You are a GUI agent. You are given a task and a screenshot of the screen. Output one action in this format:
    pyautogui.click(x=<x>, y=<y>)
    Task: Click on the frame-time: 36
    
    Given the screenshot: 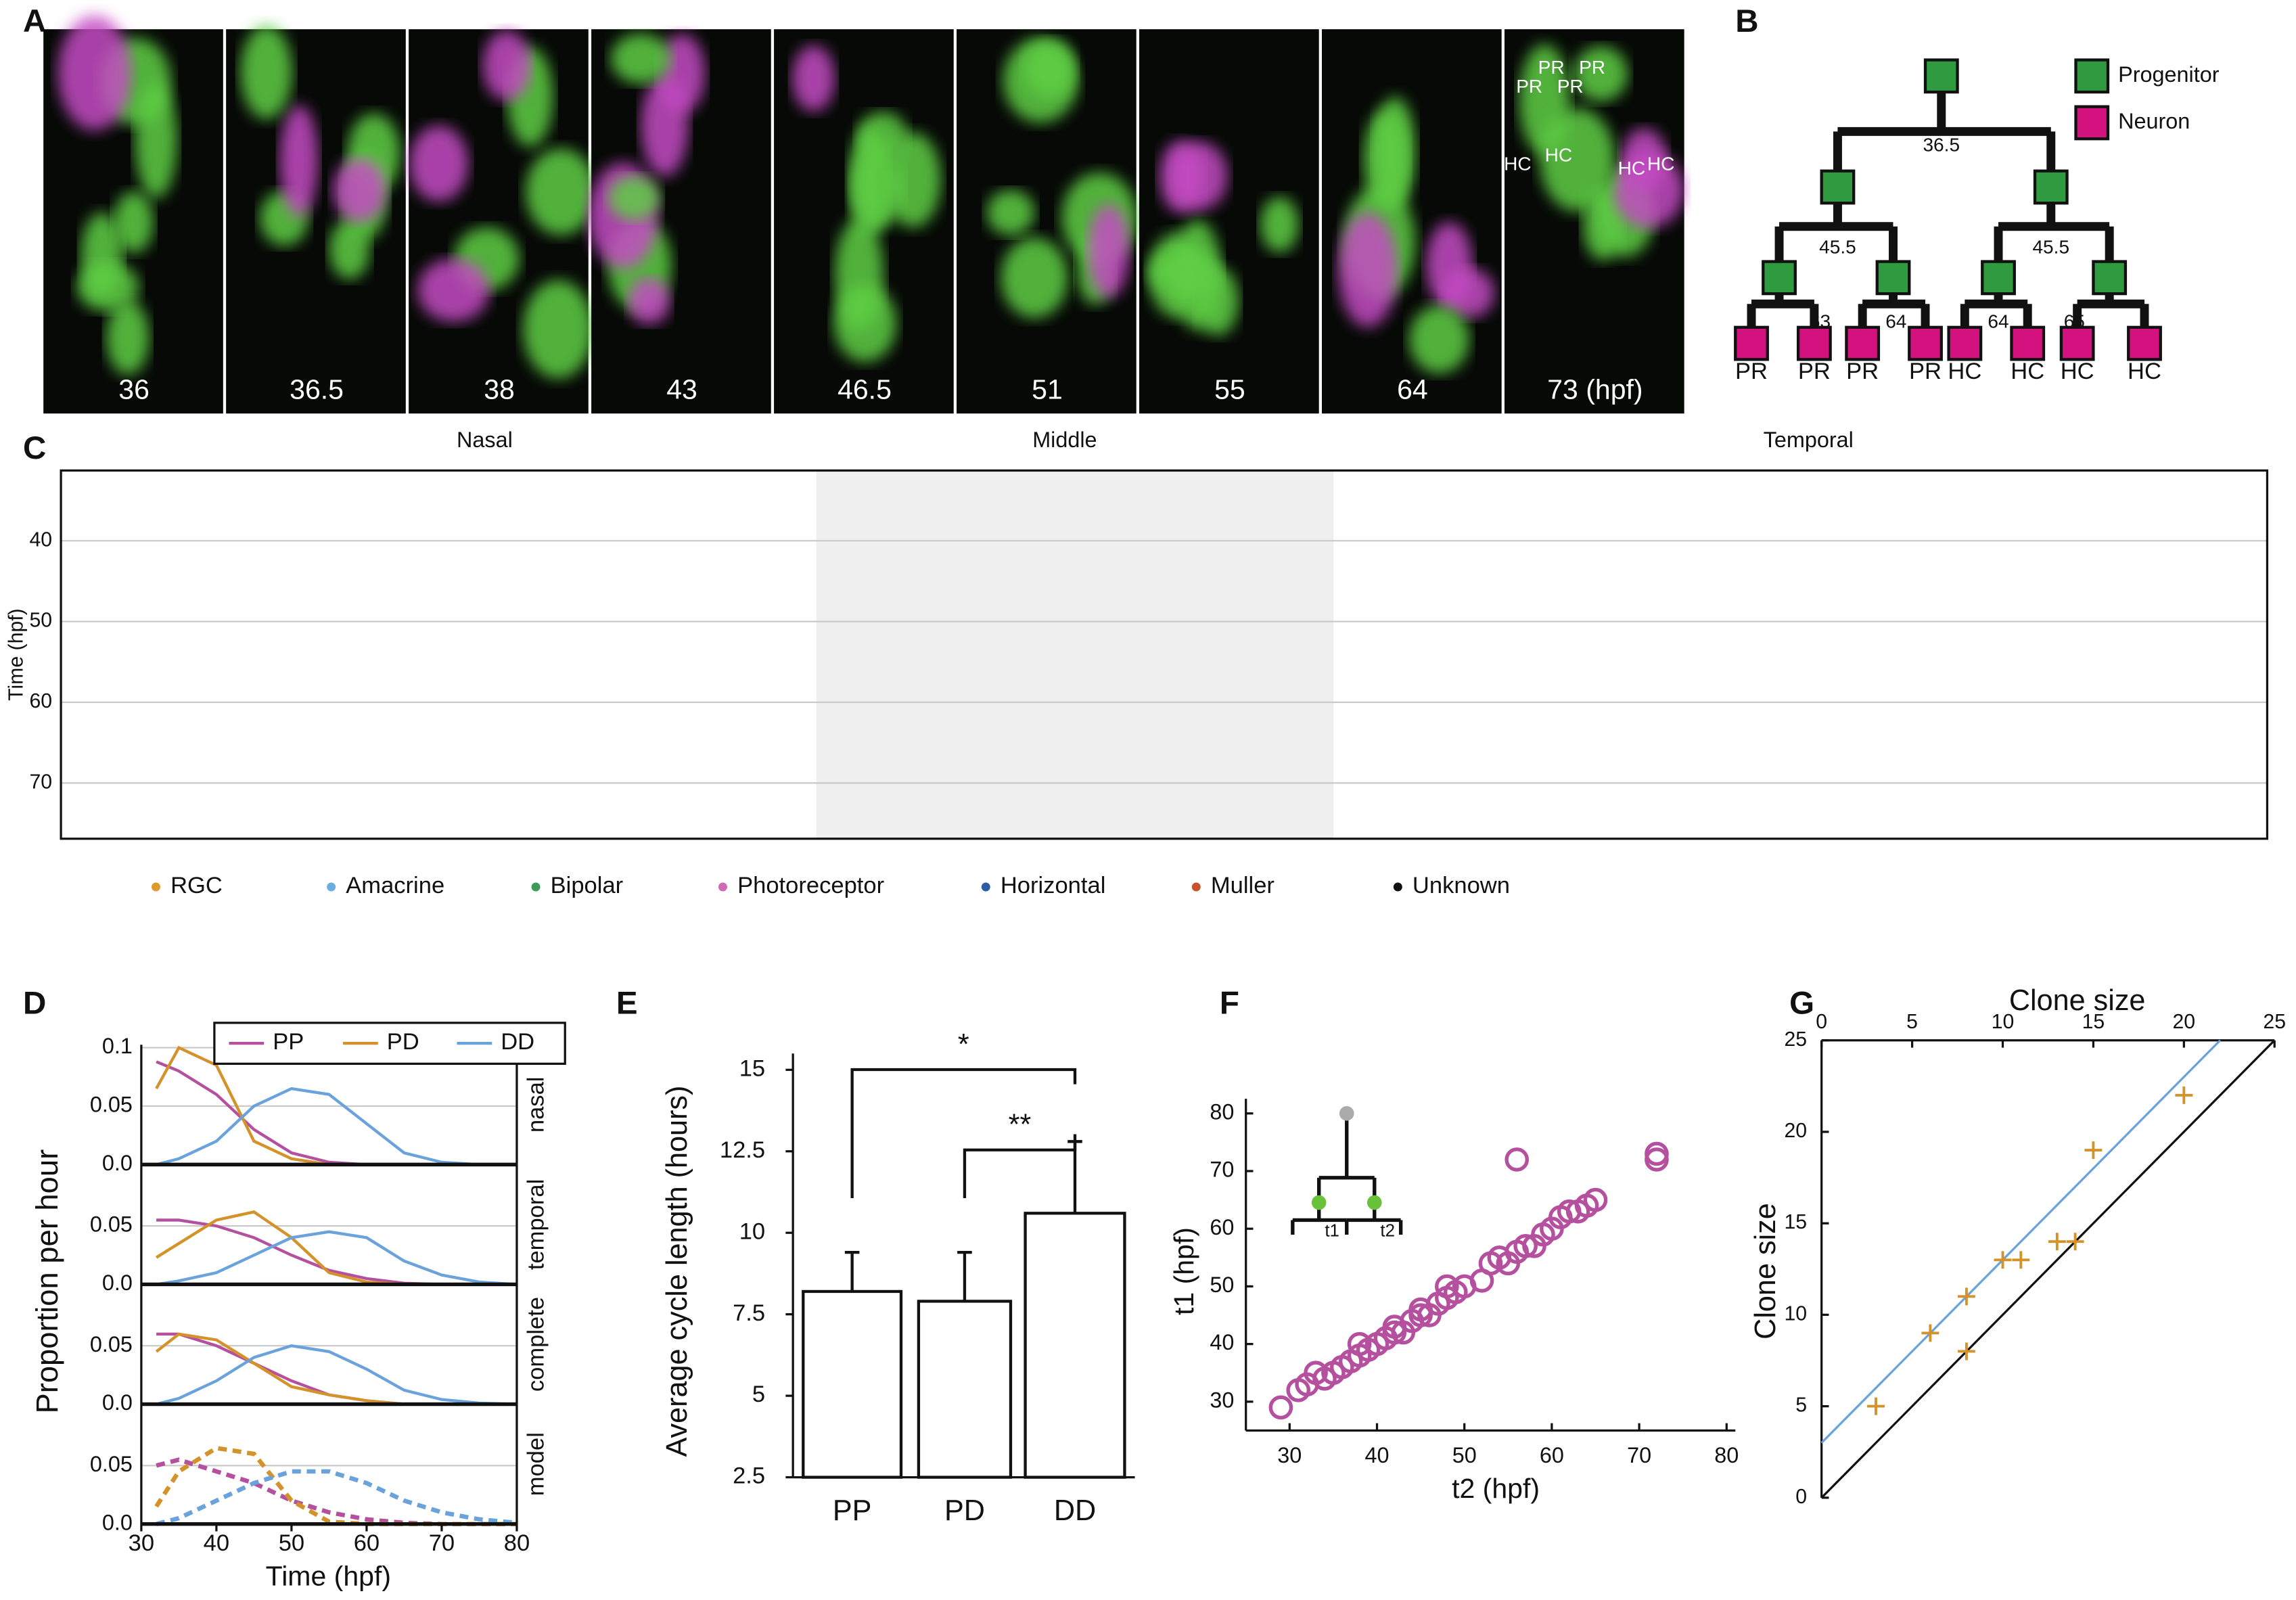 What is the action you would take?
    pyautogui.click(x=134, y=389)
    